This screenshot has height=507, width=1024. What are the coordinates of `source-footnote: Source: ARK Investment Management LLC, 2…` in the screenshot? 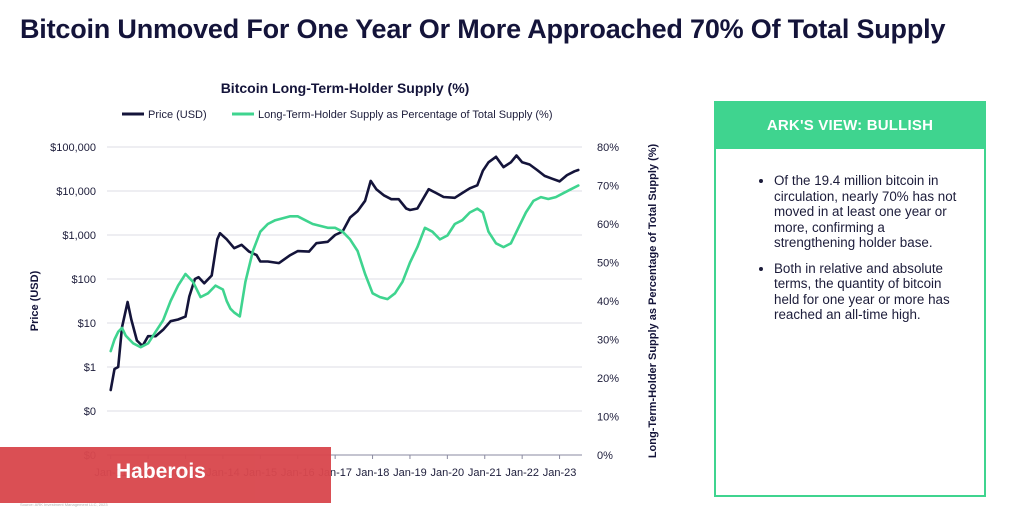 It's located at (64, 504).